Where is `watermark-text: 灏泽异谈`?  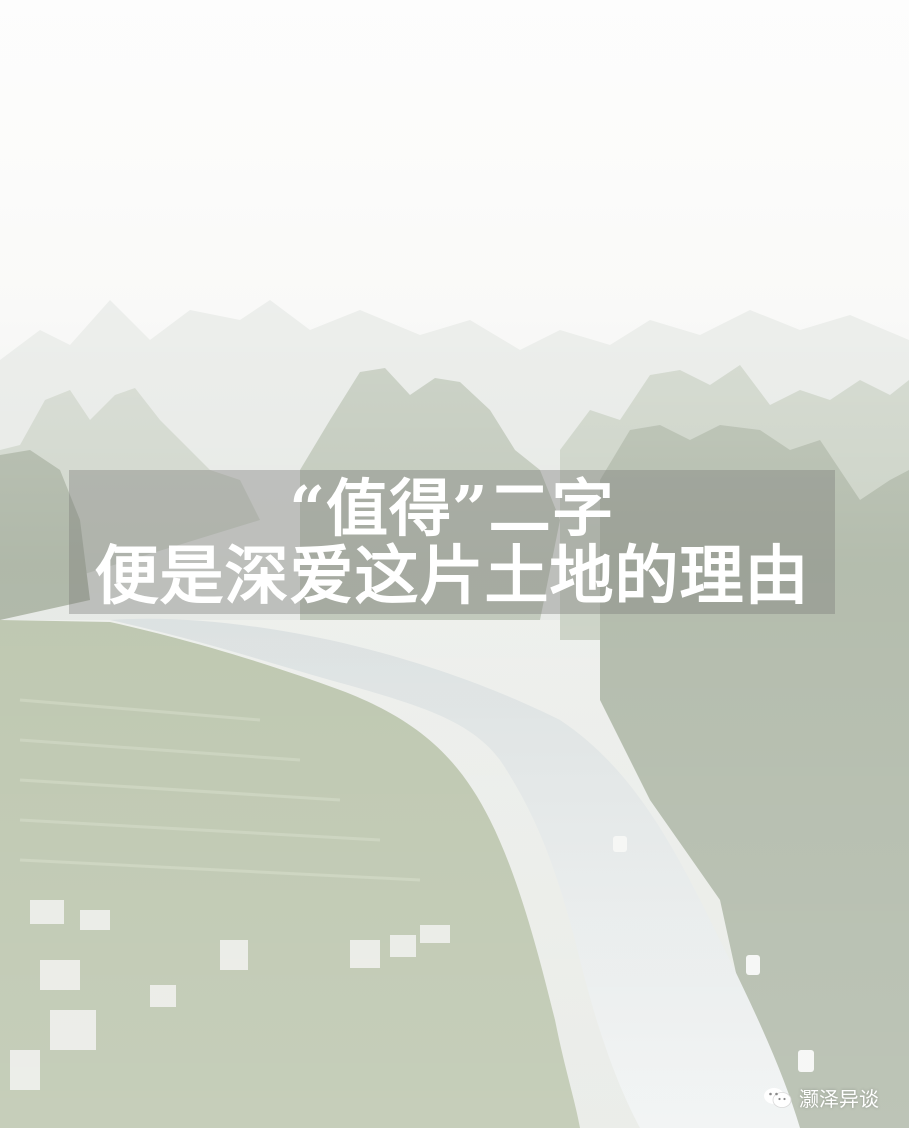
watermark-text: 灏泽异谈 is located at coordinates (839, 1099).